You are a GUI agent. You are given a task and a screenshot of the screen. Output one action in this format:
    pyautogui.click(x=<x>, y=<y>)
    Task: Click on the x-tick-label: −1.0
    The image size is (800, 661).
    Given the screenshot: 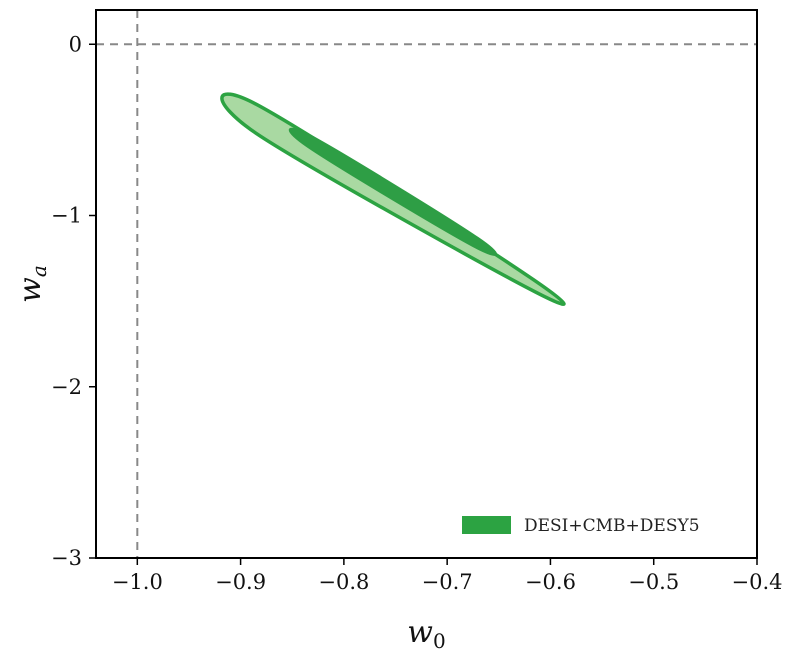 What is the action you would take?
    pyautogui.click(x=137, y=582)
    